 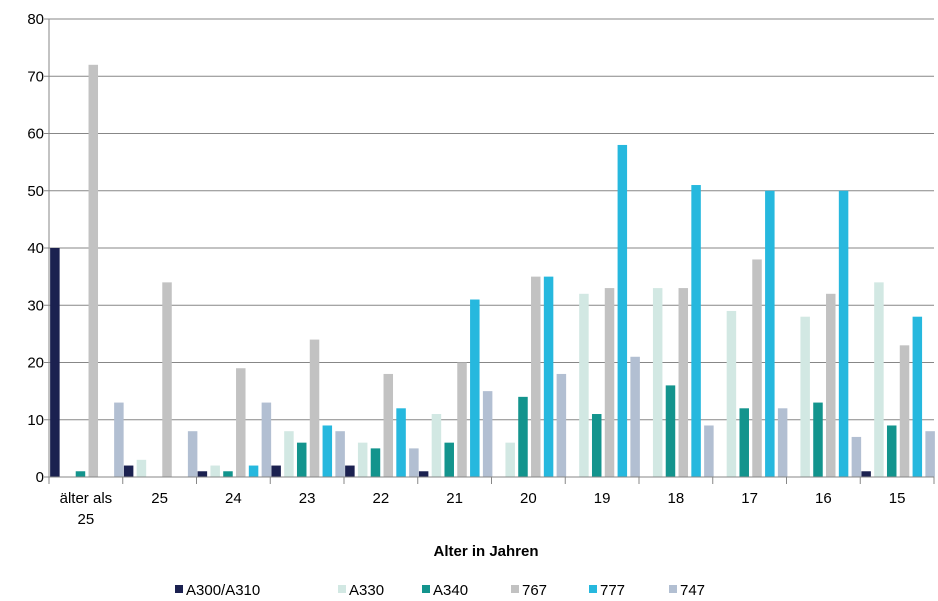 I want to click on y-tick-label: 50, so click(x=35, y=191).